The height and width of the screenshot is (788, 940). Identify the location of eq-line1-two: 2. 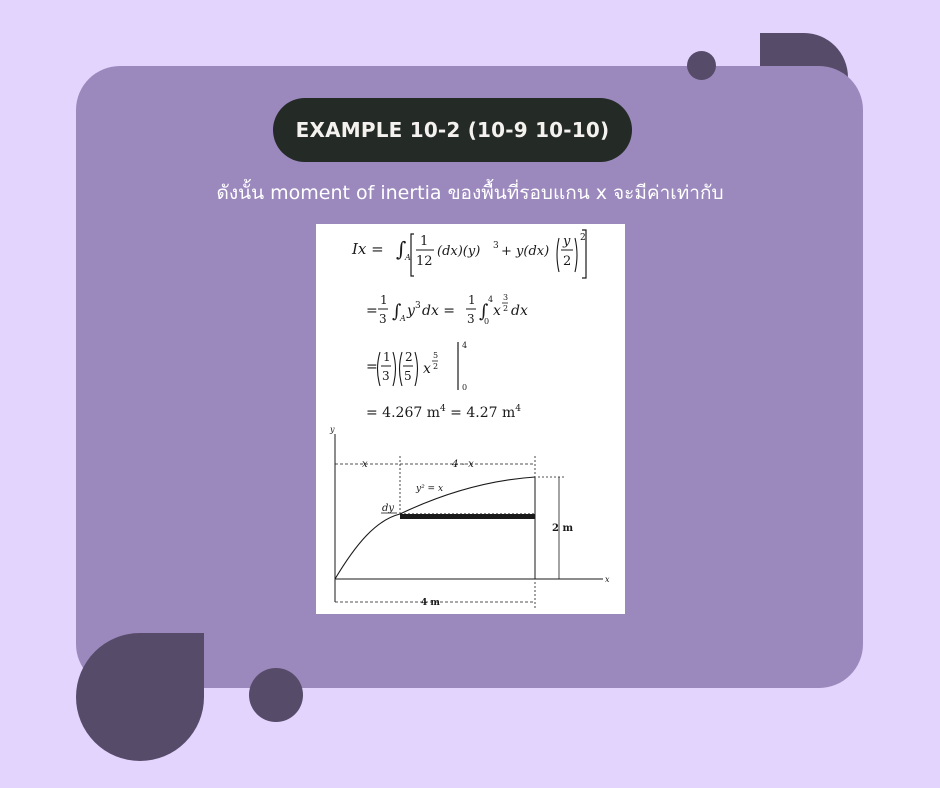
(567, 261).